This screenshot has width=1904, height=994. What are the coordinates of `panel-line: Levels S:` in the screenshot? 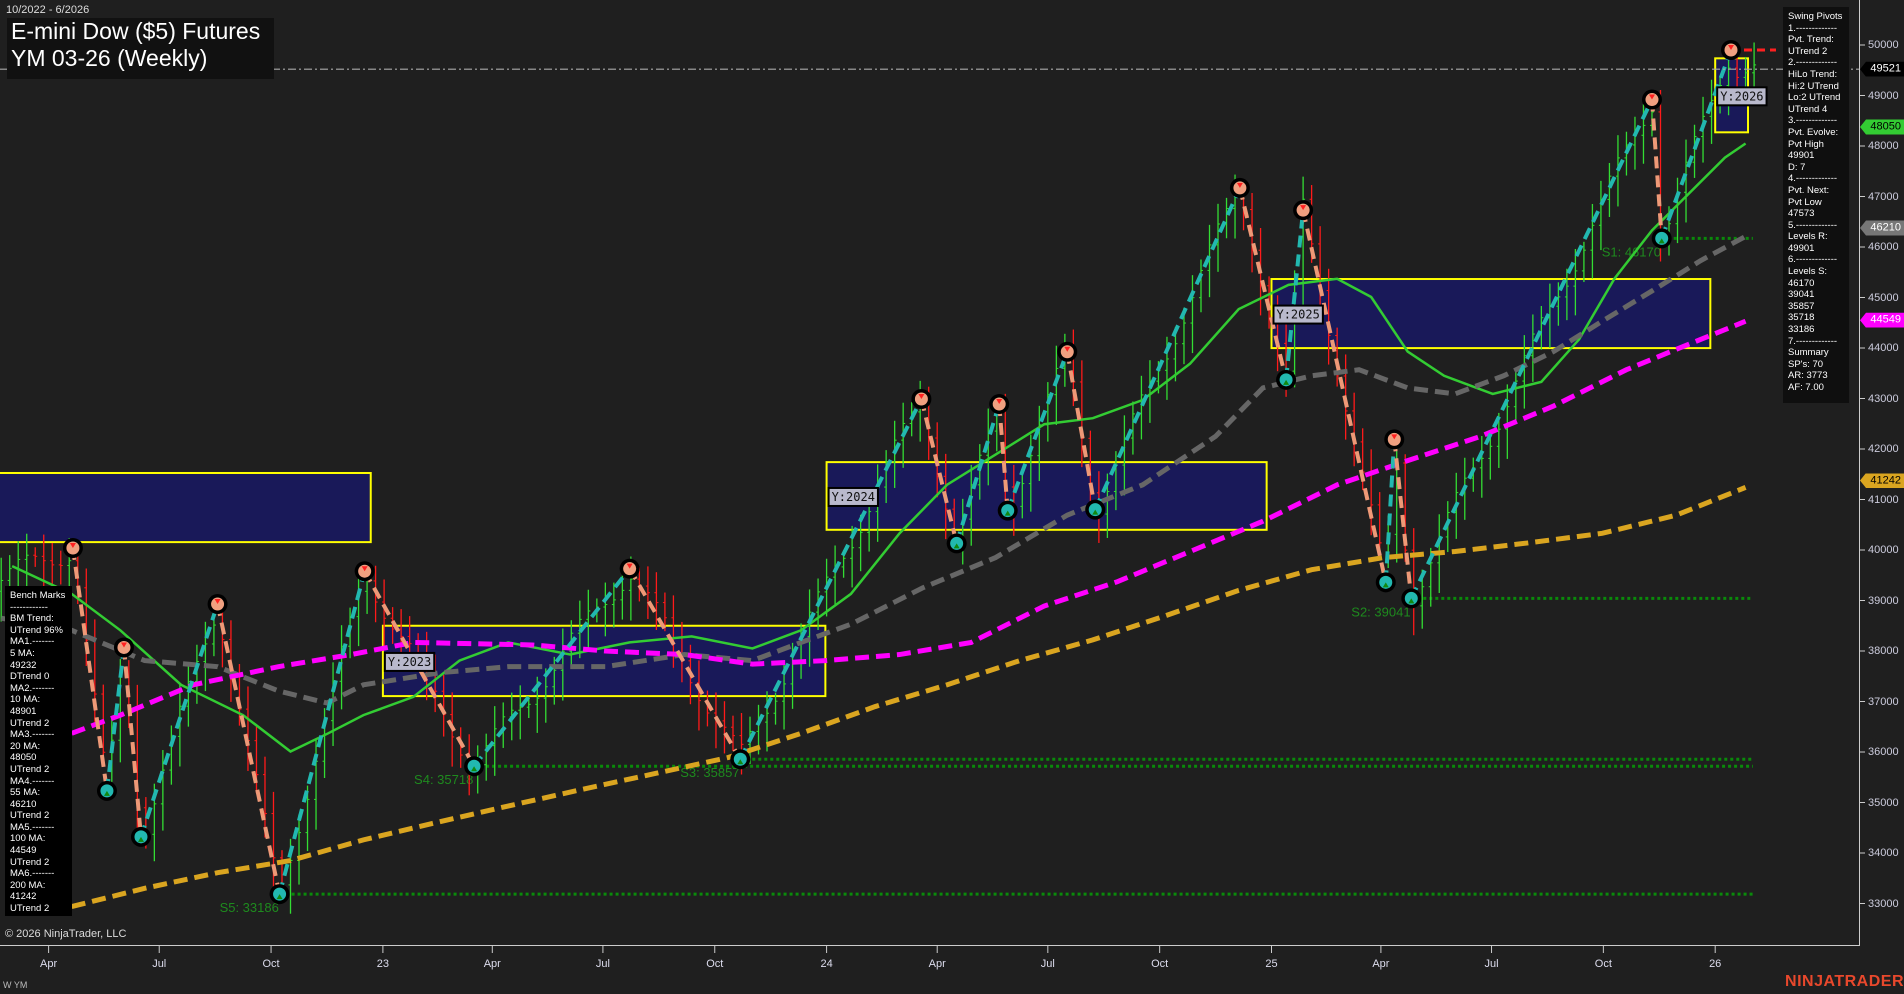 It's located at (1808, 272).